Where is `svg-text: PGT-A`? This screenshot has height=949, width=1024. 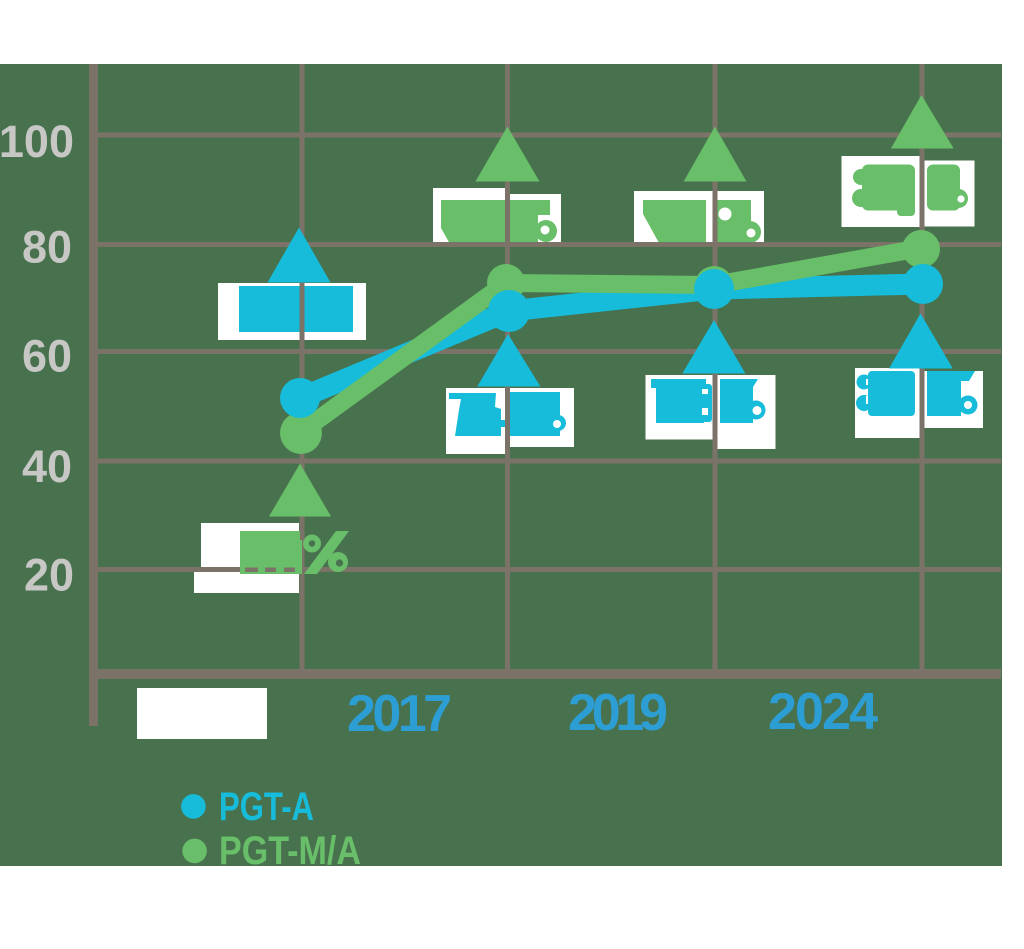
svg-text: PGT-A is located at coordinates (266, 807).